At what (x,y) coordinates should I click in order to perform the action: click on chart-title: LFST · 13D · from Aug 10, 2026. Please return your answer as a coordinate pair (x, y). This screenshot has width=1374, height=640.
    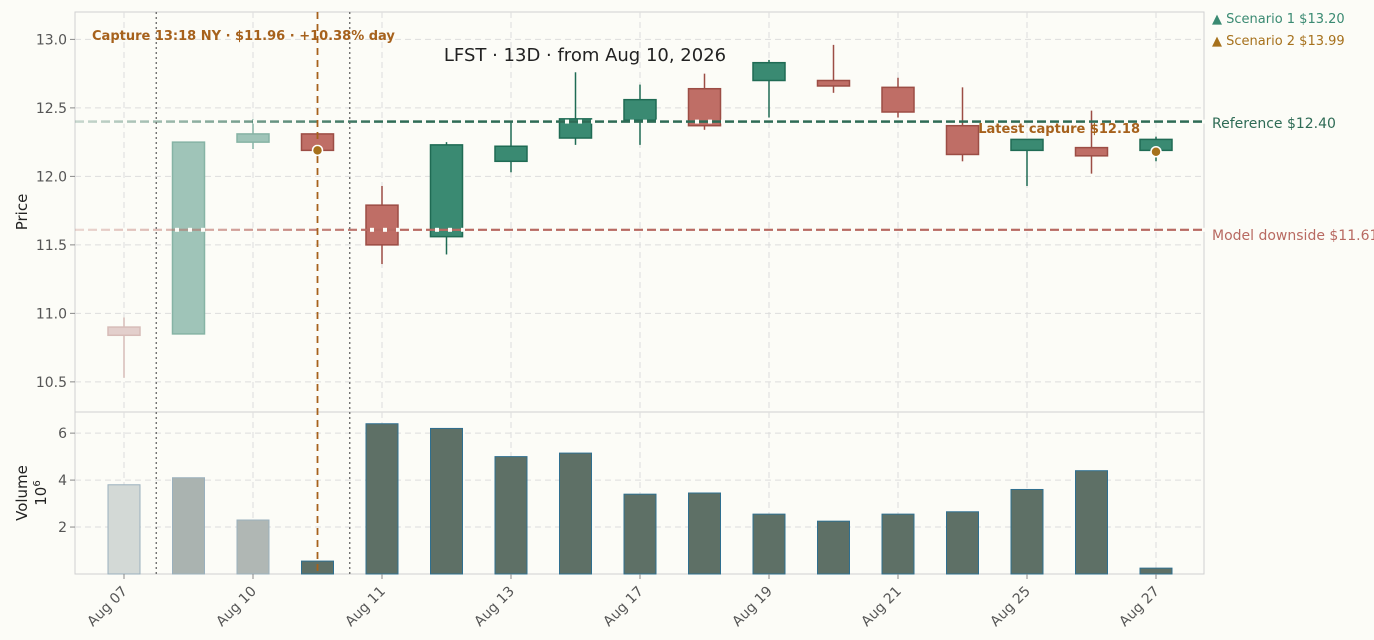
    Looking at the image, I should click on (585, 55).